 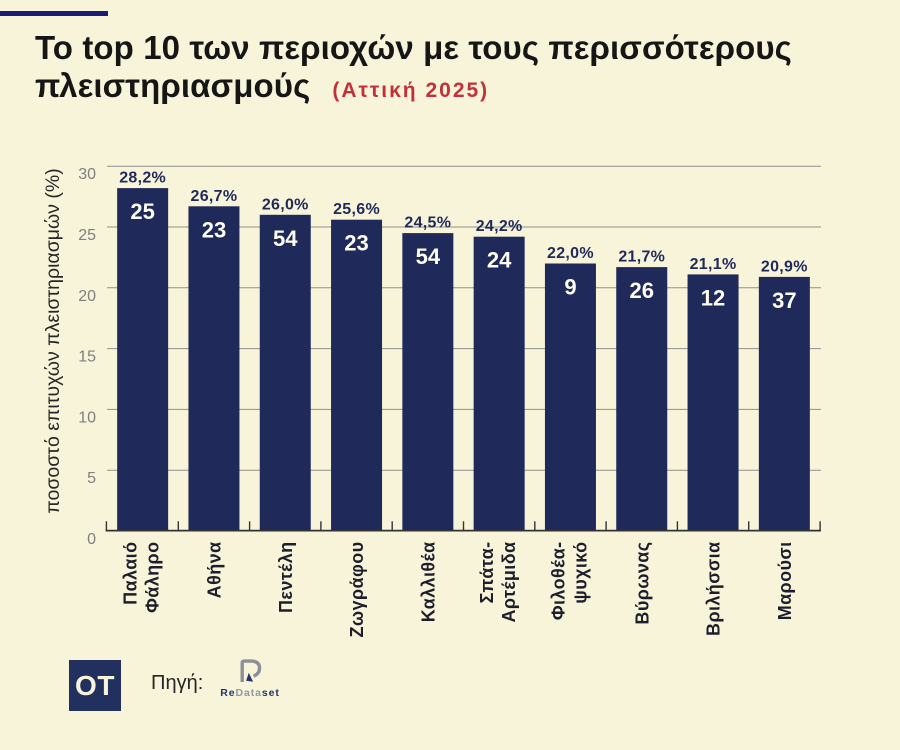 I want to click on svg-text: Αρτέμιδα, so click(x=509, y=582).